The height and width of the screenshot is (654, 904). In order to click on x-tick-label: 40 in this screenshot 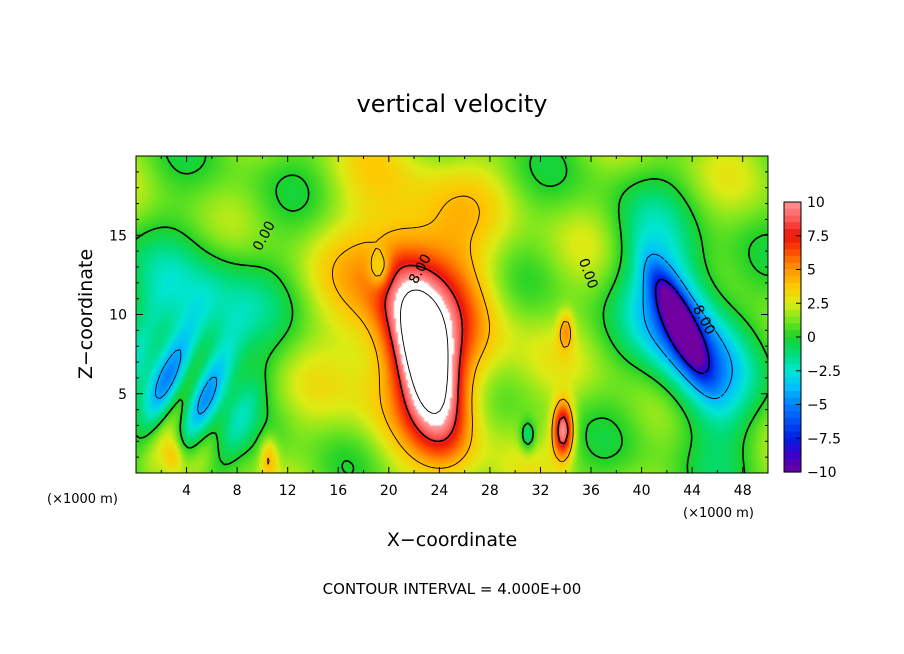, I will do `click(642, 491)`.